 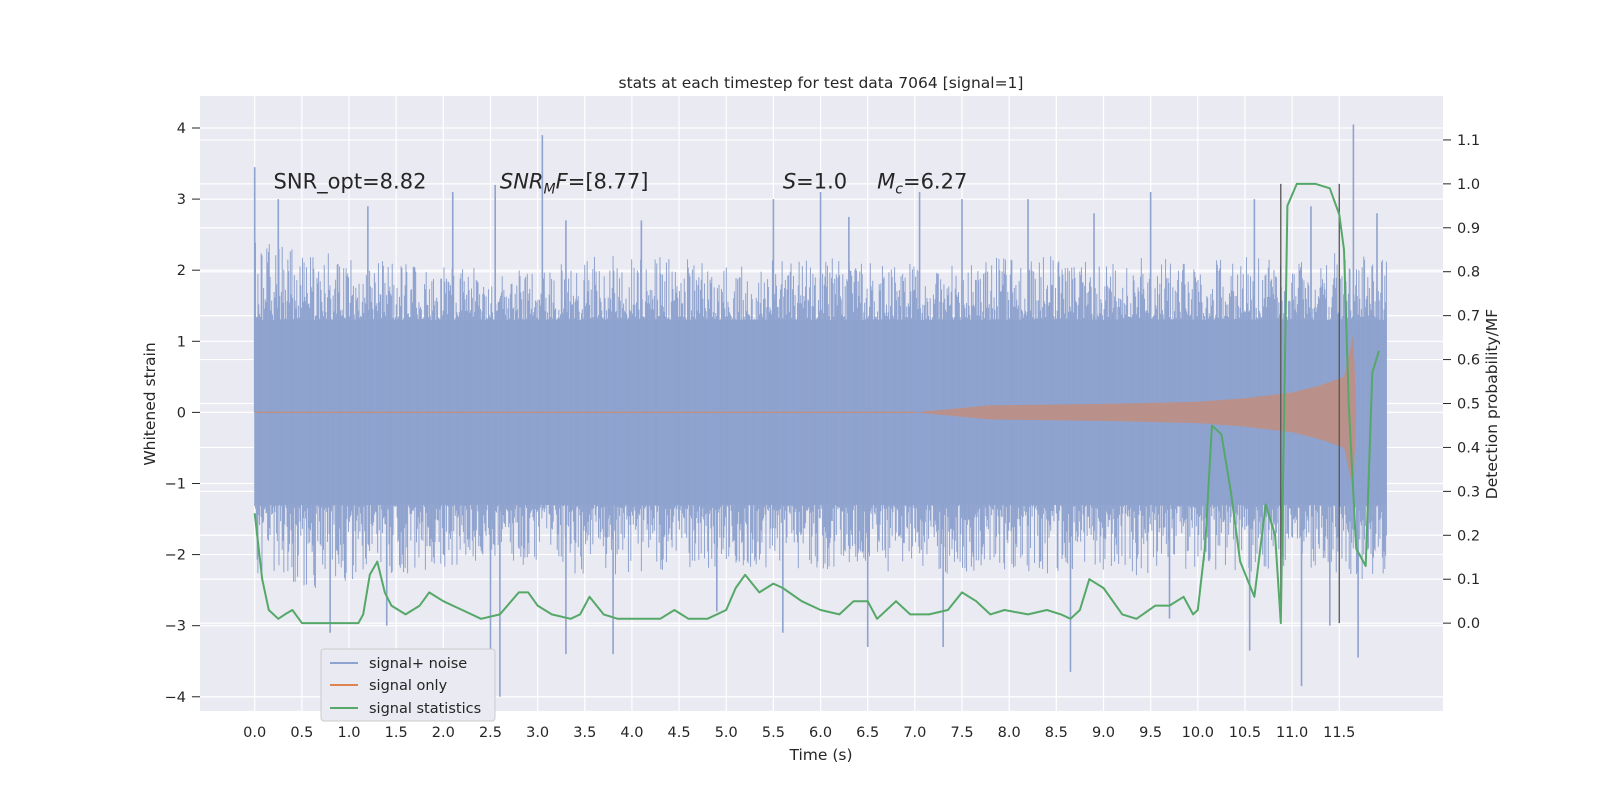 I want to click on y-tick-label: 2, so click(x=181, y=271).